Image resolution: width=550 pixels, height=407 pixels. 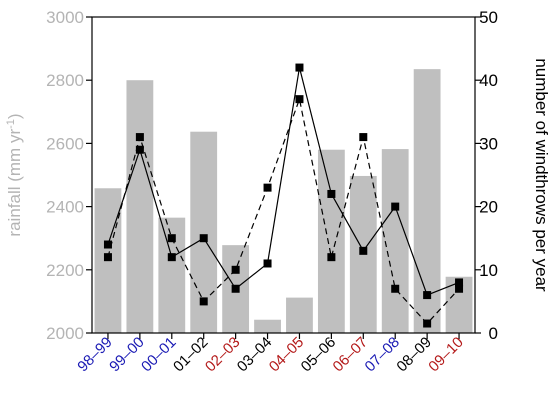 What do you see at coordinates (65, 17) in the screenshot?
I see `left-axis-tick-label: 3000` at bounding box center [65, 17].